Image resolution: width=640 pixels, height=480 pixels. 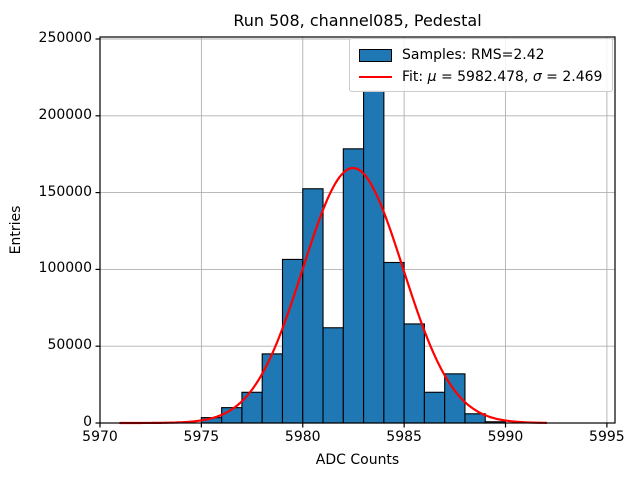 What do you see at coordinates (607, 437) in the screenshot?
I see `x-tick-label: 5995` at bounding box center [607, 437].